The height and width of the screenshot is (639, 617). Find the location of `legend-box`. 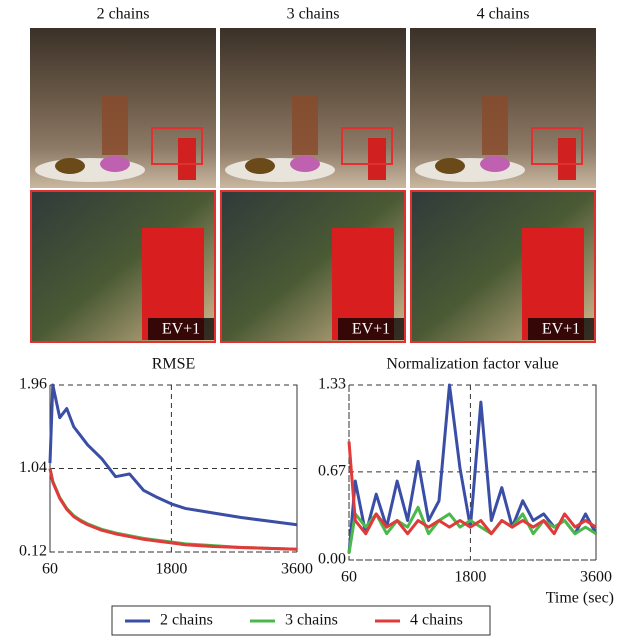

legend-box is located at coordinates (301, 620).